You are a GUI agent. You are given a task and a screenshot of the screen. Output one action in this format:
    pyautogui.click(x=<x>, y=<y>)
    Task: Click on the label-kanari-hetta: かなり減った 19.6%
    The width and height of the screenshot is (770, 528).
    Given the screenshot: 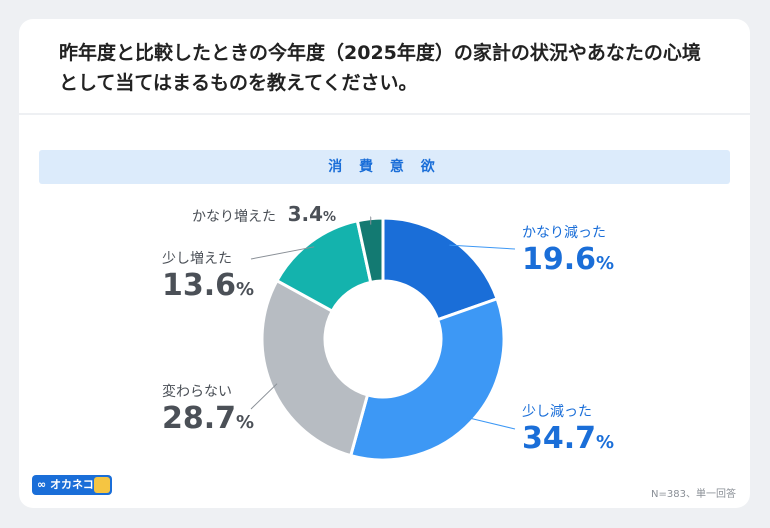 What is the action you would take?
    pyautogui.click(x=568, y=249)
    